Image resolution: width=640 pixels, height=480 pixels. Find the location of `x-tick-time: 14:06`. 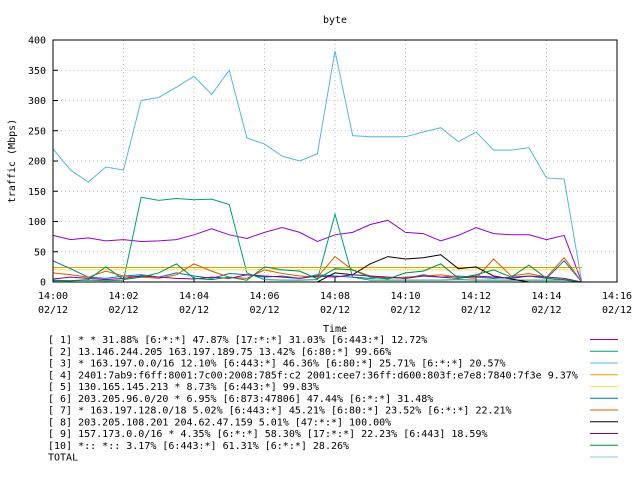

x-tick-time: 14:06 is located at coordinates (264, 296).